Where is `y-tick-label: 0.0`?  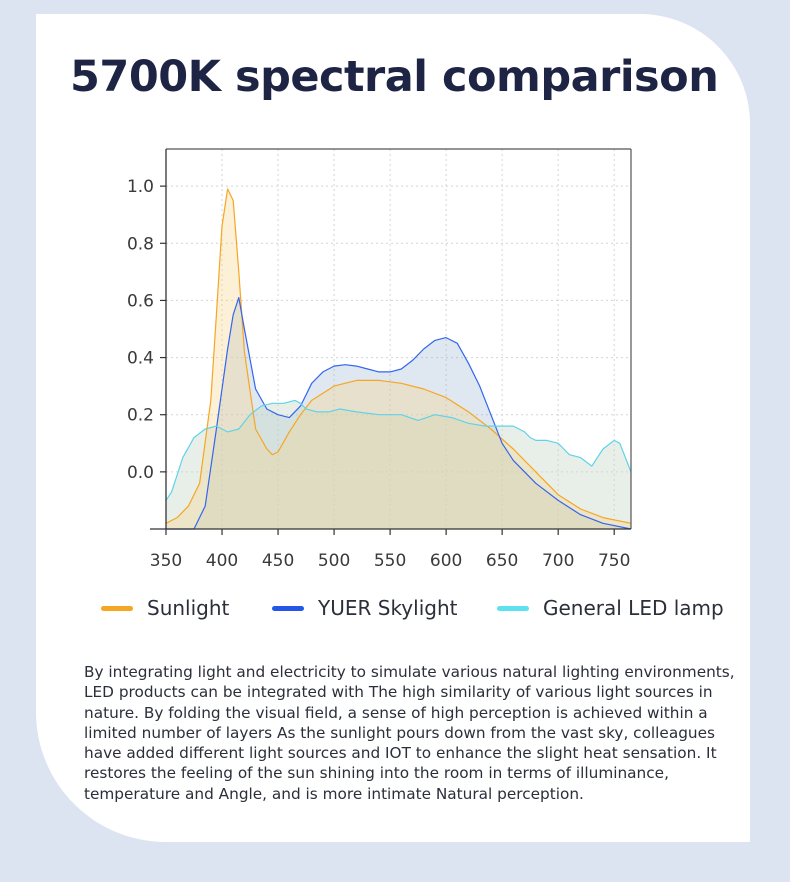 y-tick-label: 0.0 is located at coordinates (140, 473).